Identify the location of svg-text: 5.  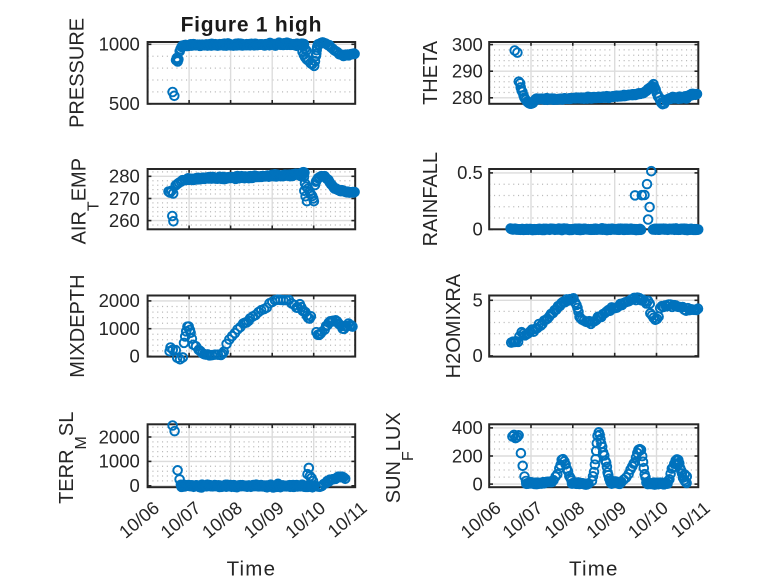
(478, 300).